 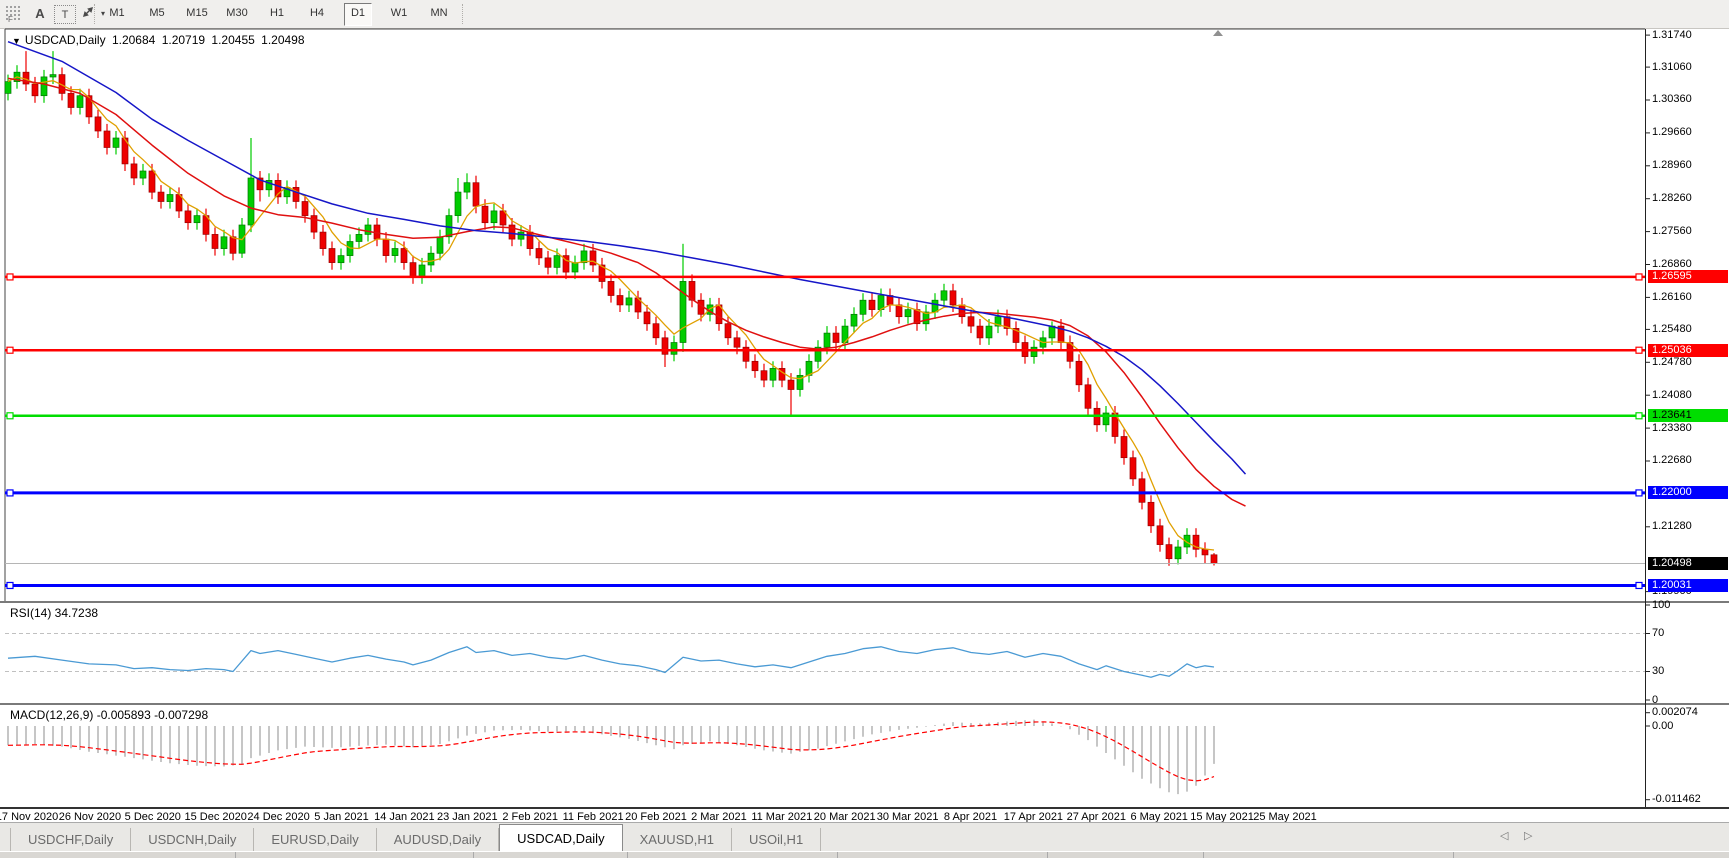 I want to click on rsi-line, so click(x=611, y=662).